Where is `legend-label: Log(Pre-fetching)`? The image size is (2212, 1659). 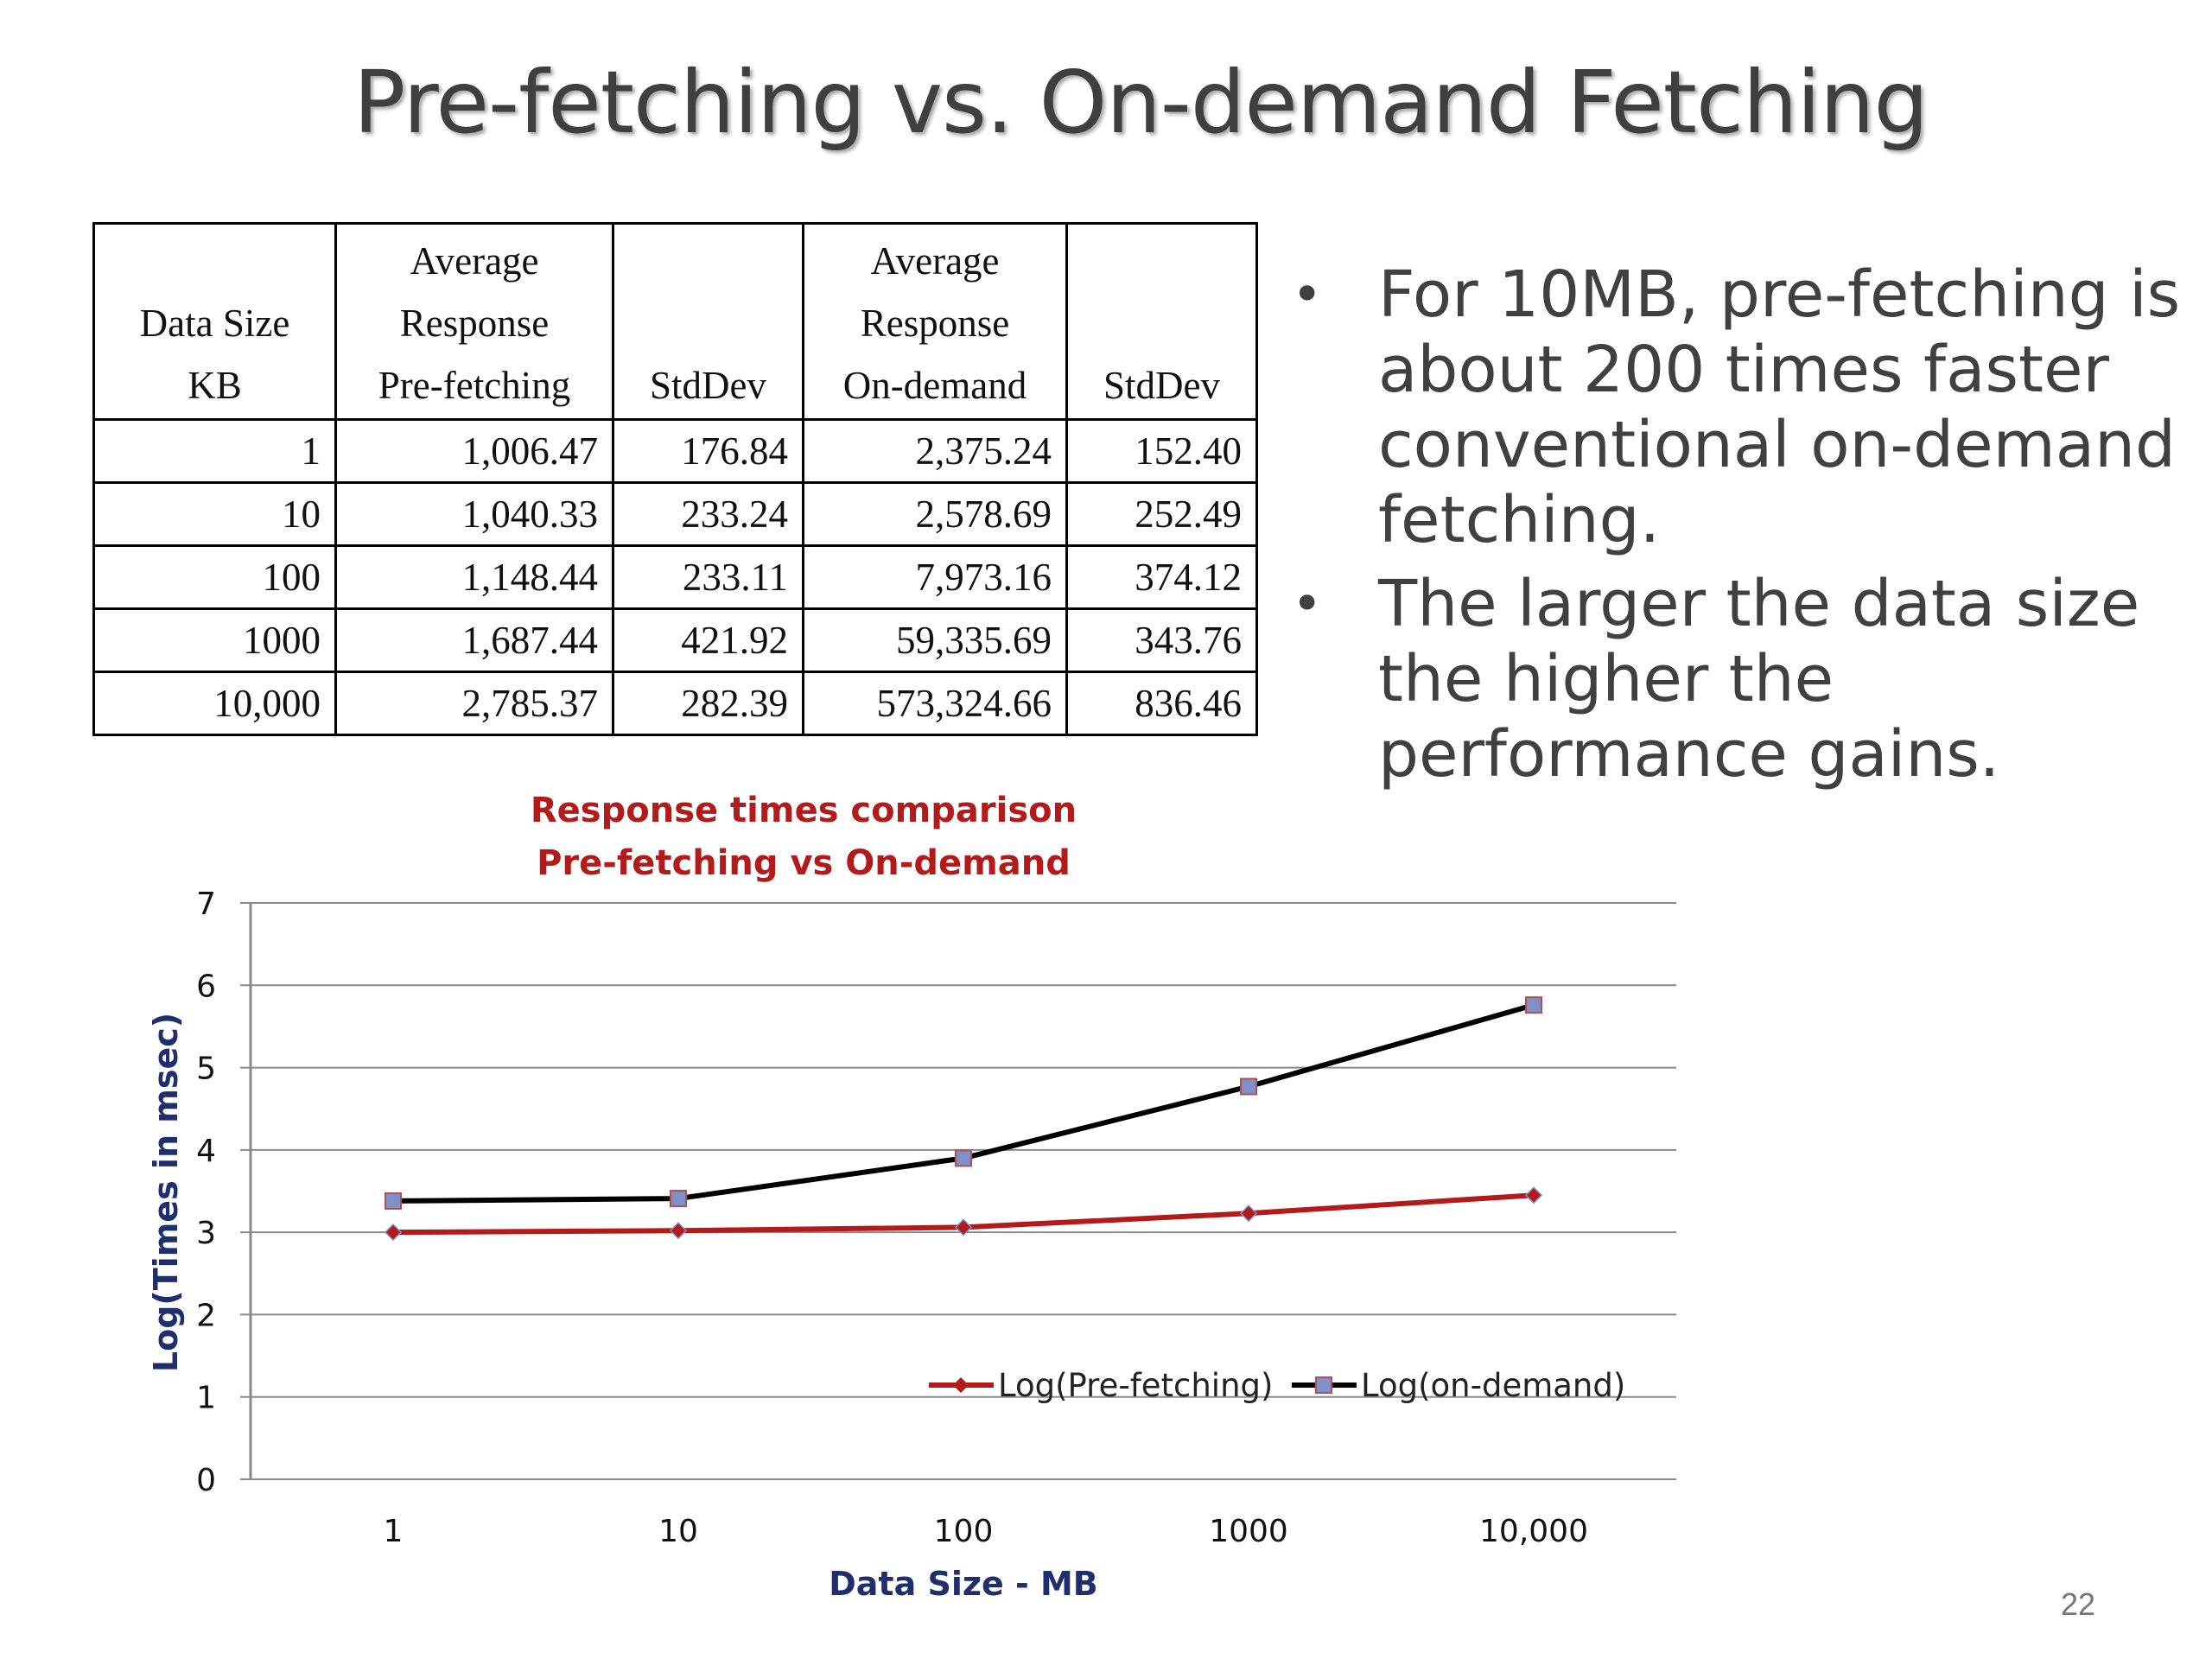
legend-label: Log(Pre-fetching) is located at coordinates (1135, 1385).